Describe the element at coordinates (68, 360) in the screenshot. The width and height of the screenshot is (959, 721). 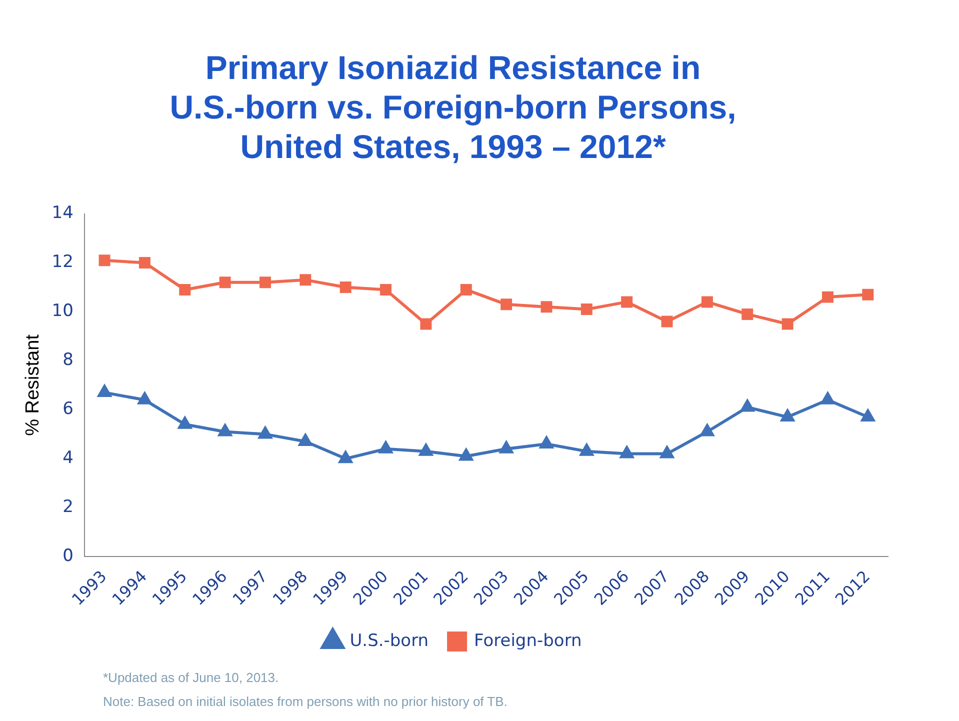
I see `y-tick-label: 8` at that location.